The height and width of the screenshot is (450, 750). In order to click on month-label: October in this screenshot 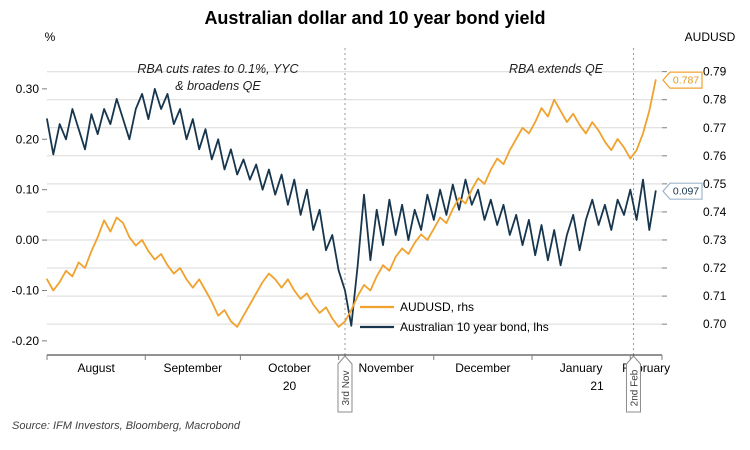, I will do `click(289, 368)`.